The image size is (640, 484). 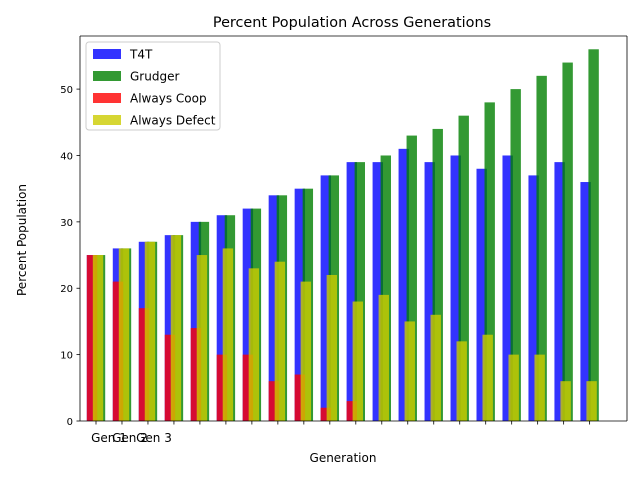 What do you see at coordinates (22, 240) in the screenshot?
I see `y-axis-label: Percent Population` at bounding box center [22, 240].